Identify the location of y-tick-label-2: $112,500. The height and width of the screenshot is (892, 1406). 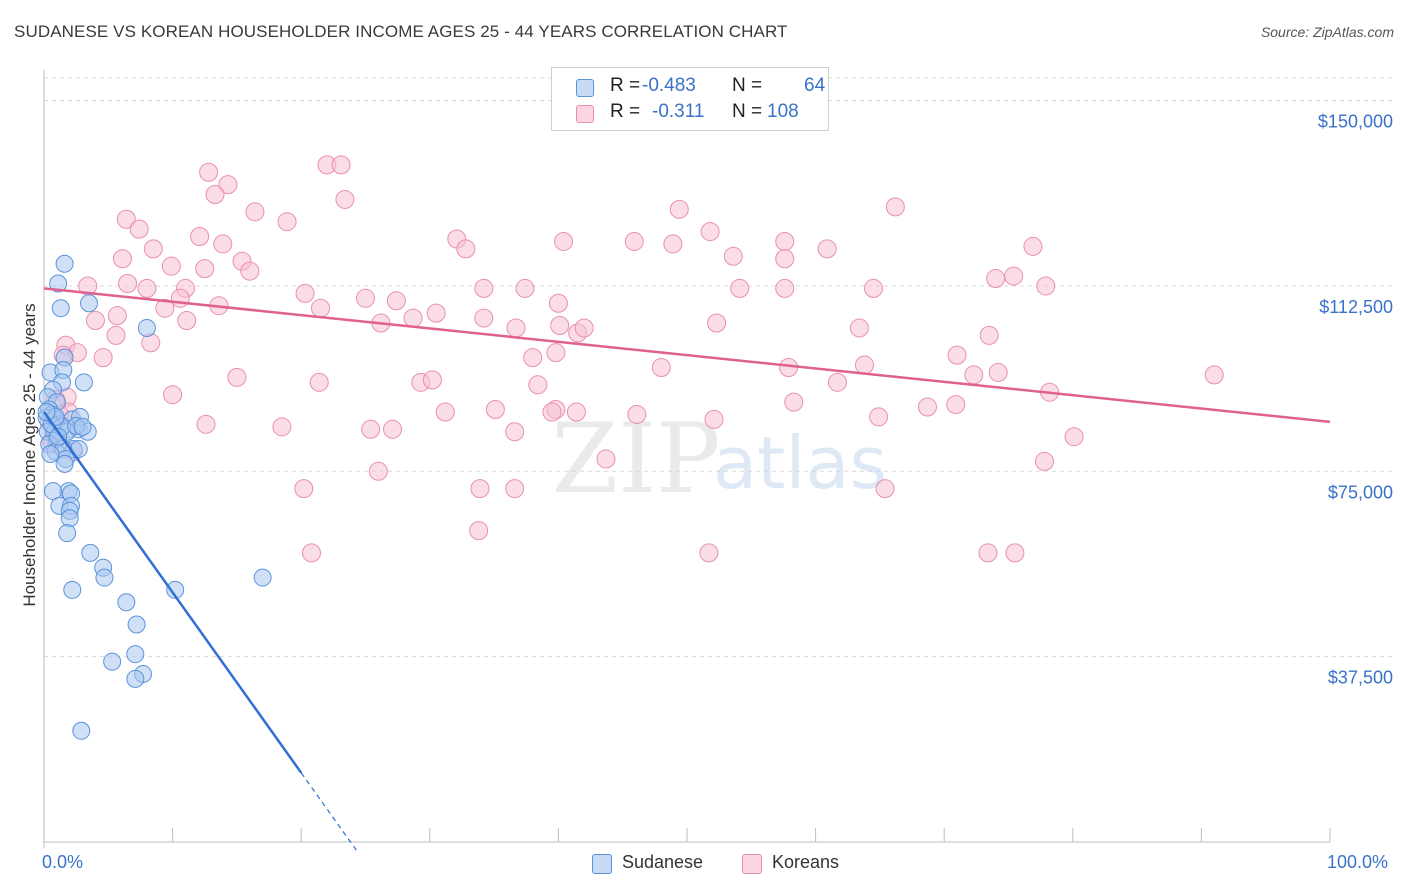
(1356, 307).